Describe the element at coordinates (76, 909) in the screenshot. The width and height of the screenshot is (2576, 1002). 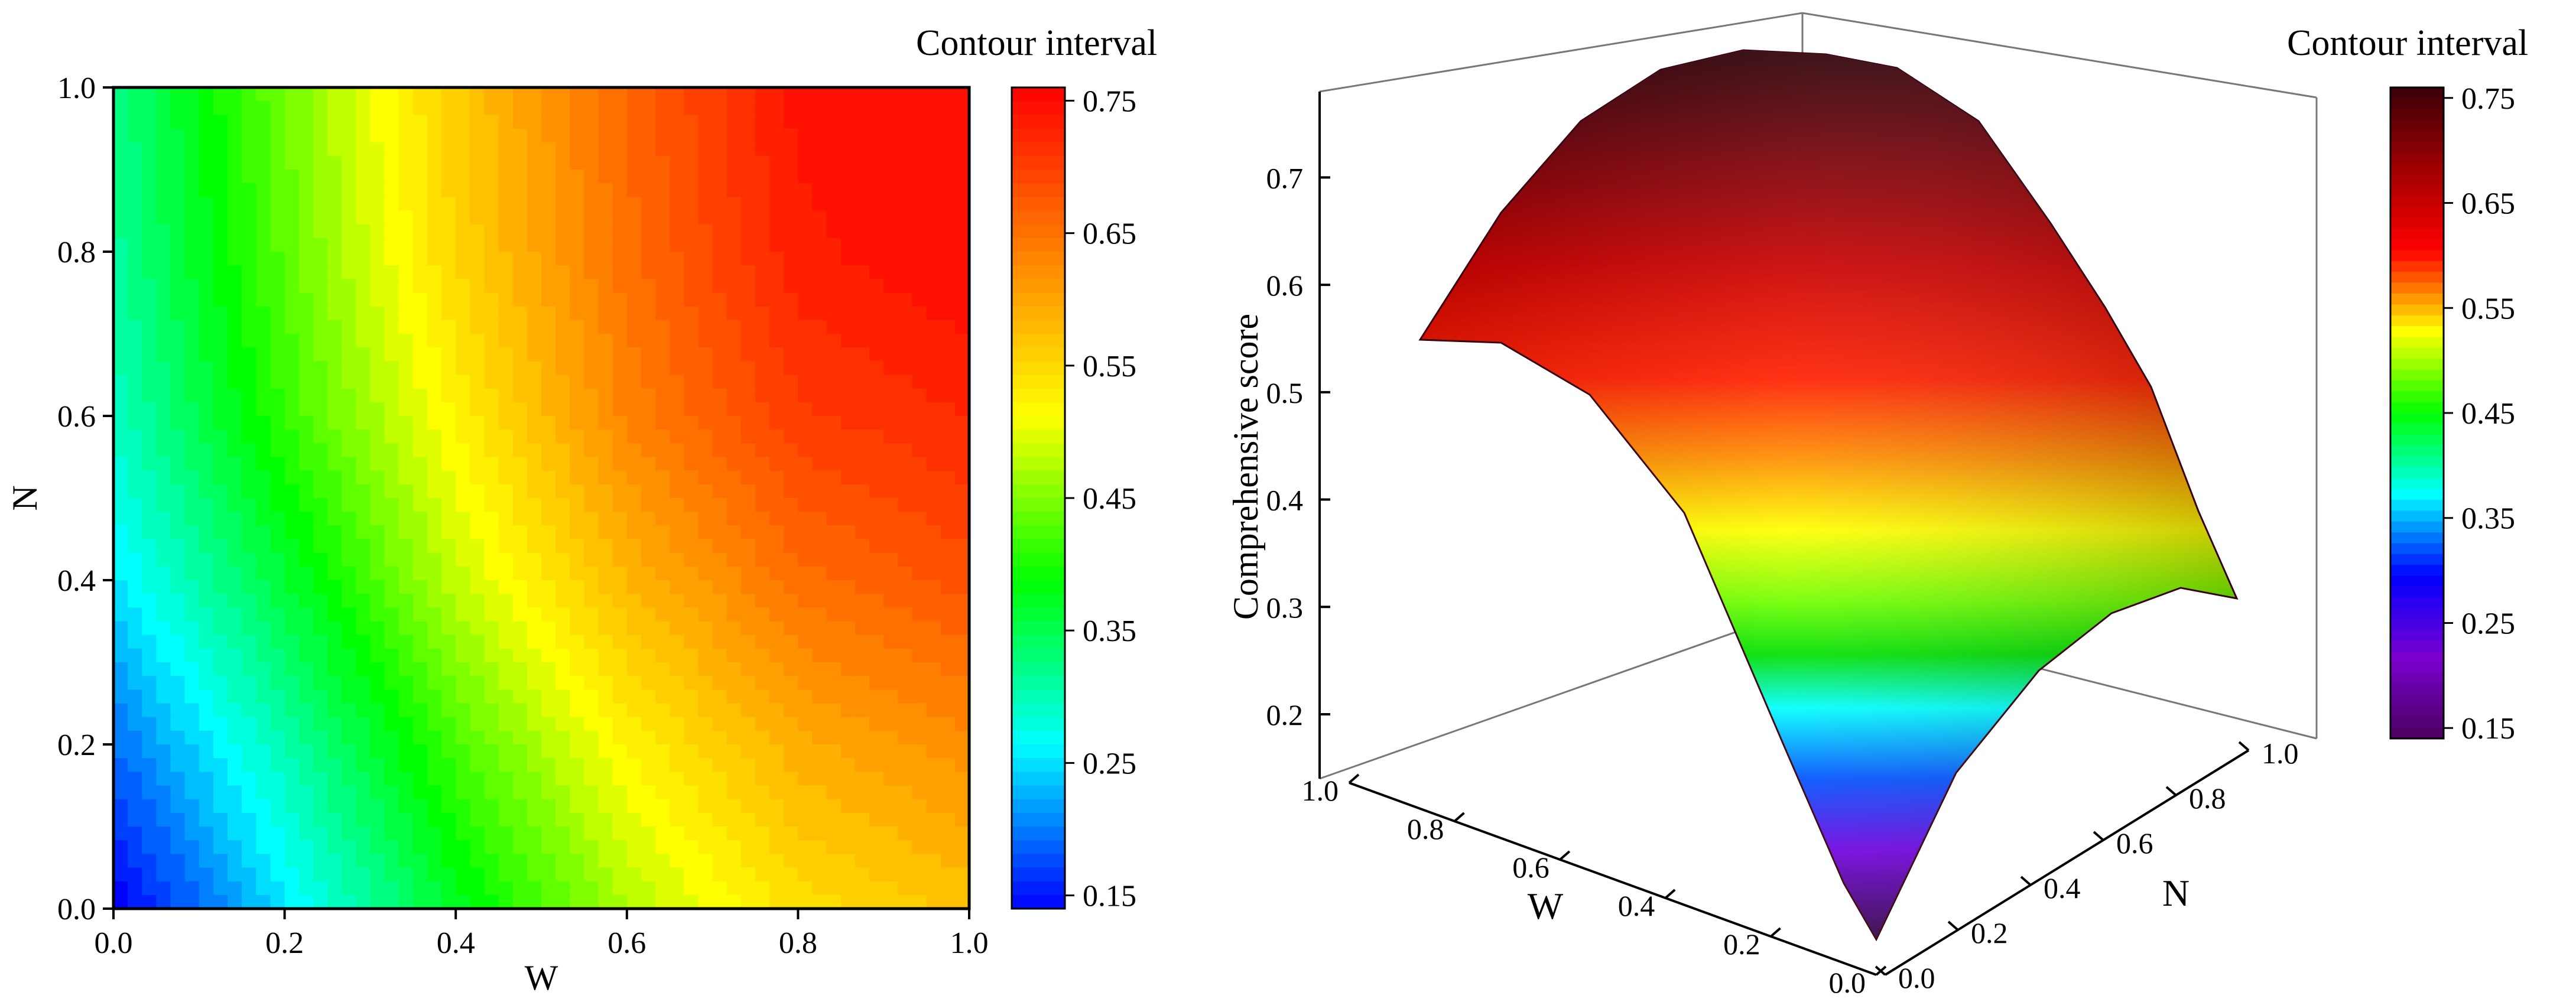
I see `contour-y-tick-label: 0.0` at that location.